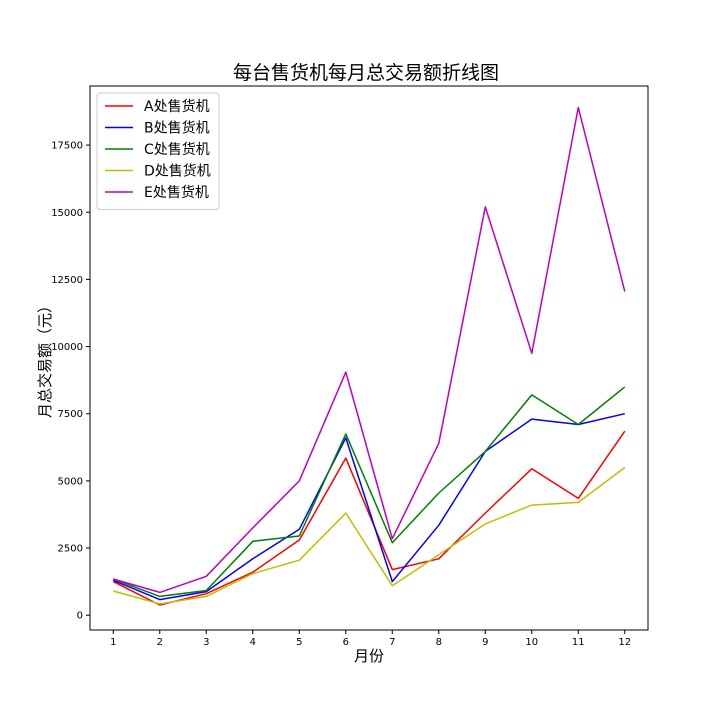  Describe the element at coordinates (70, 414) in the screenshot. I see `y-tick-label: 7500` at that location.